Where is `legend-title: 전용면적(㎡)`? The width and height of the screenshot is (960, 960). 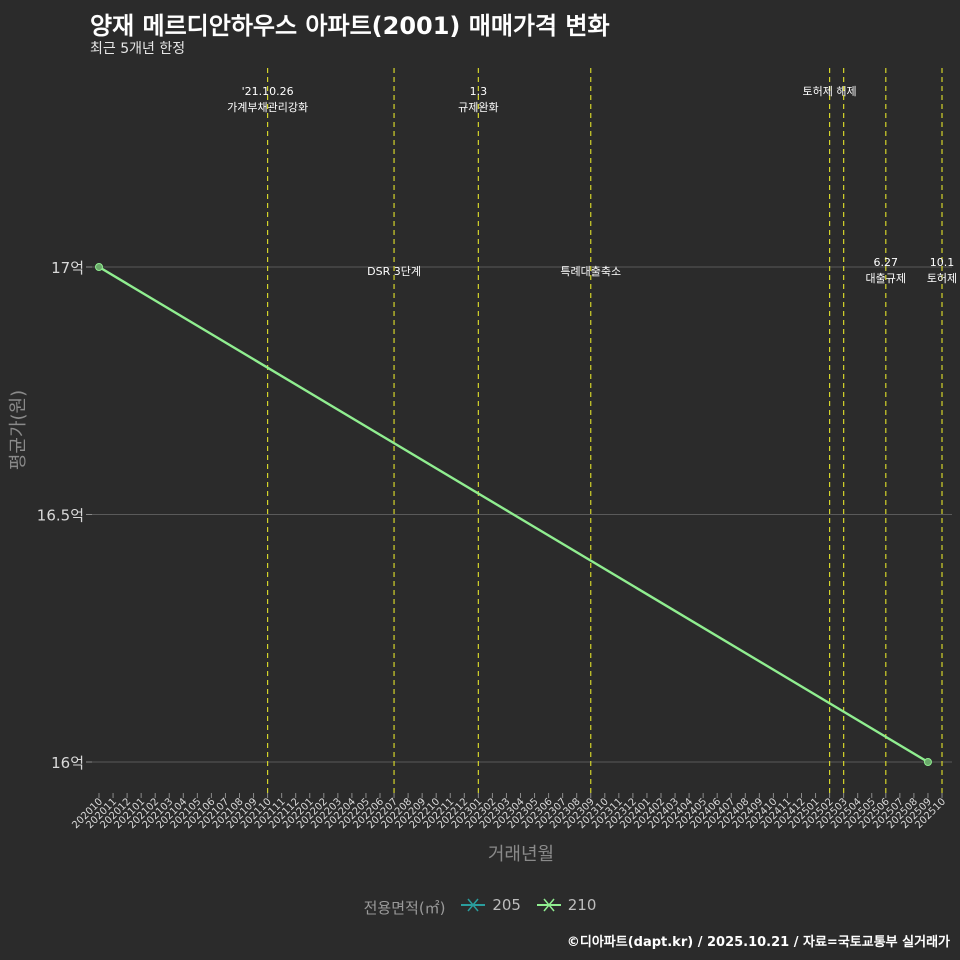 legend-title: 전용면적(㎡) is located at coordinates (404, 908).